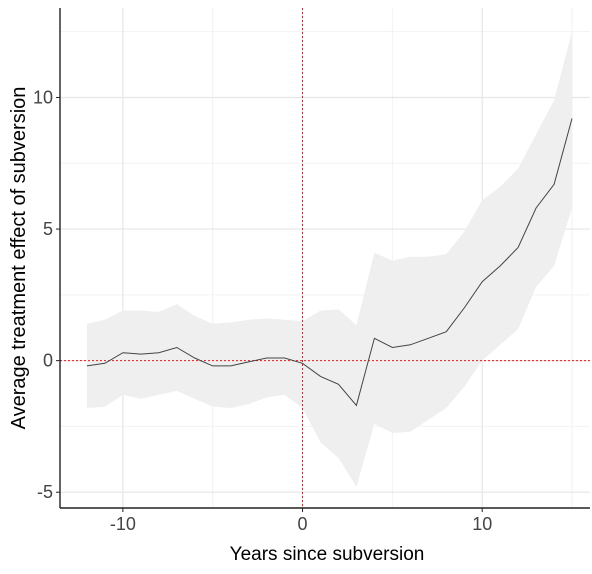 This screenshot has height=574, width=592. What do you see at coordinates (327, 554) in the screenshot?
I see `x-axis-label: Years since subversion` at bounding box center [327, 554].